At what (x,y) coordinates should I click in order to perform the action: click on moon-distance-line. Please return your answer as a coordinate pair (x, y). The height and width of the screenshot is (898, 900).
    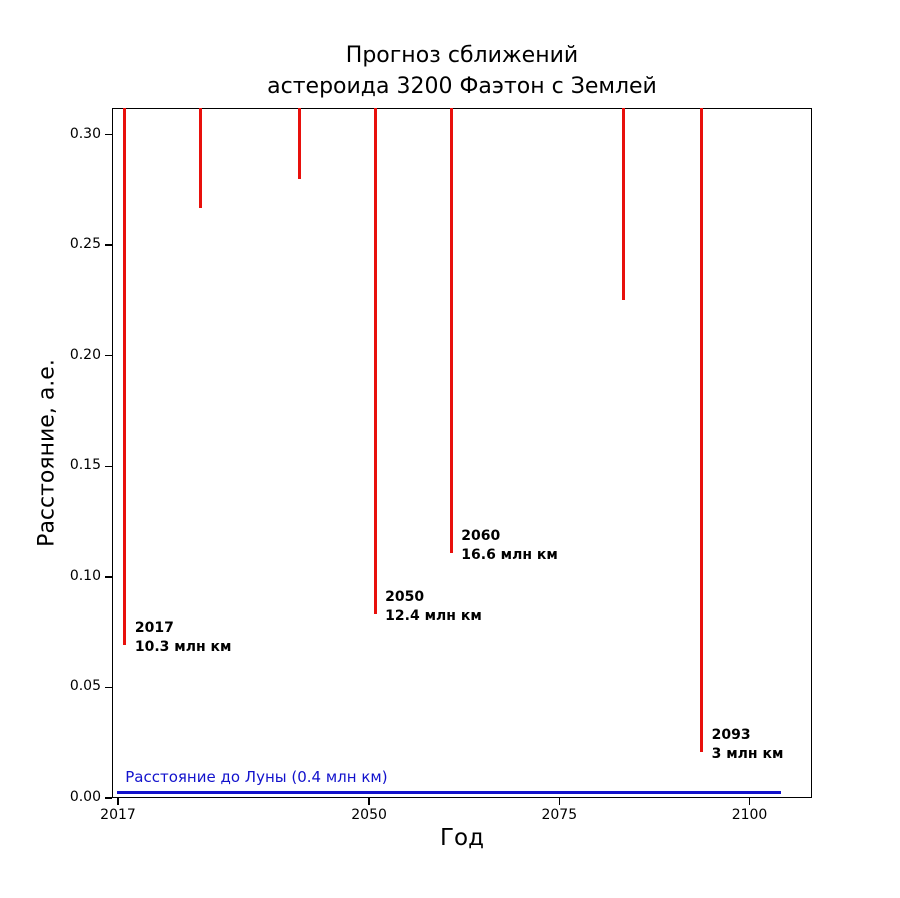
    Looking at the image, I should click on (449, 792).